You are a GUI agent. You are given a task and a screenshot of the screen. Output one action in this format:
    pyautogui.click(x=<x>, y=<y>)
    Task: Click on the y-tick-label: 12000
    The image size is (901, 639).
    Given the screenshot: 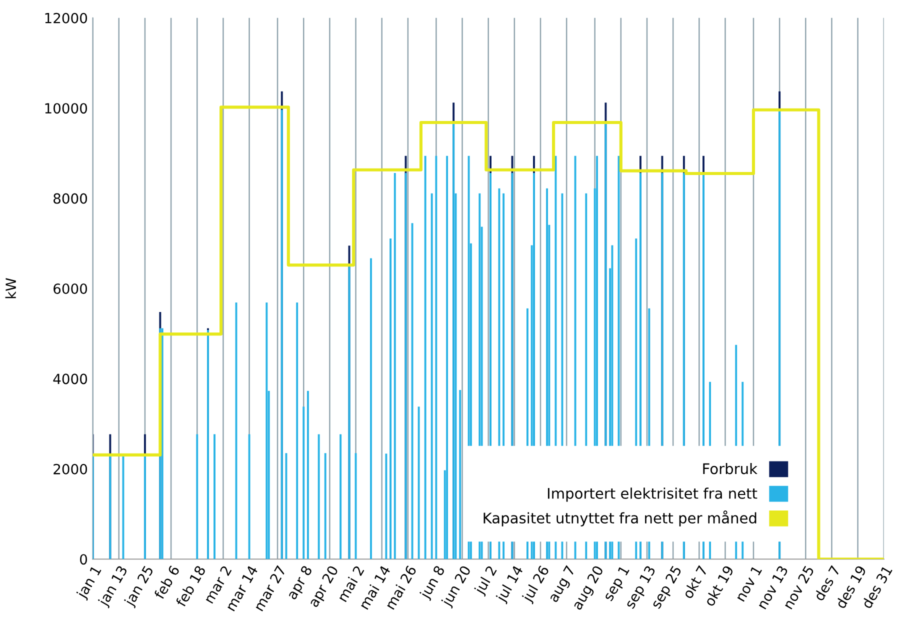 What is the action you would take?
    pyautogui.click(x=66, y=18)
    